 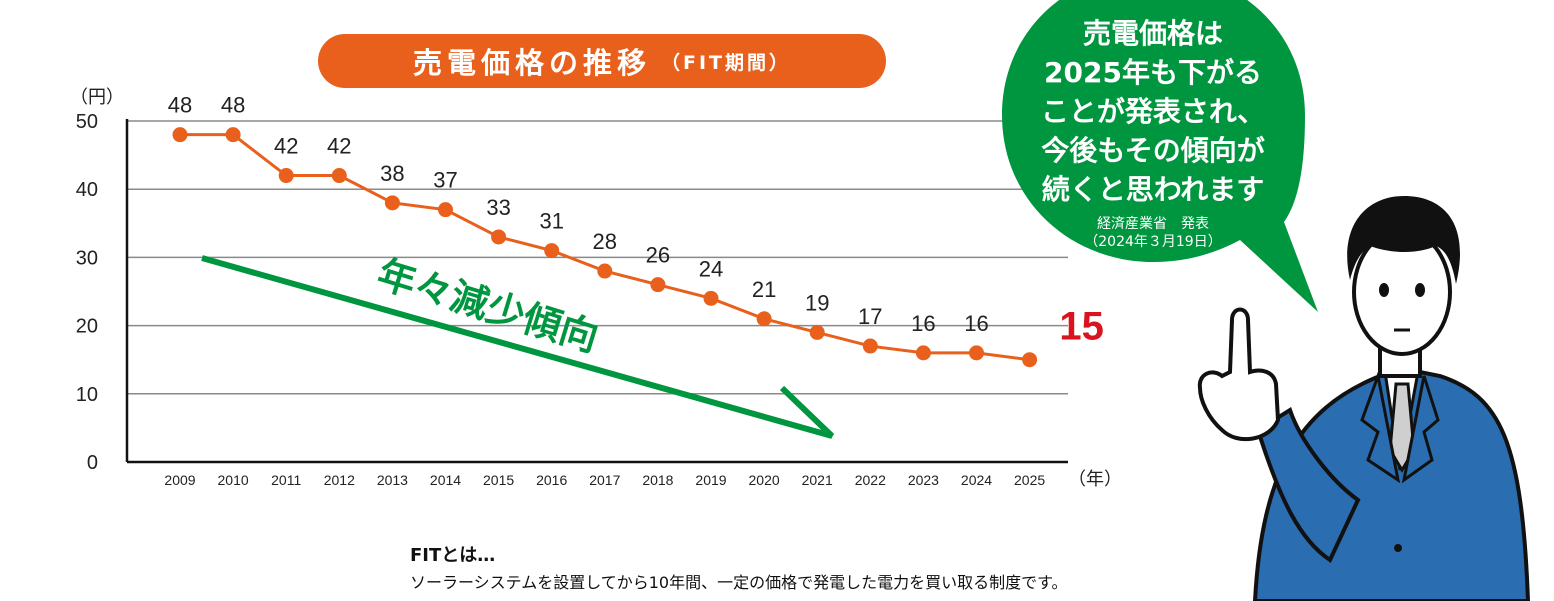 What do you see at coordinates (498, 207) in the screenshot?
I see `data-label: 33` at bounding box center [498, 207].